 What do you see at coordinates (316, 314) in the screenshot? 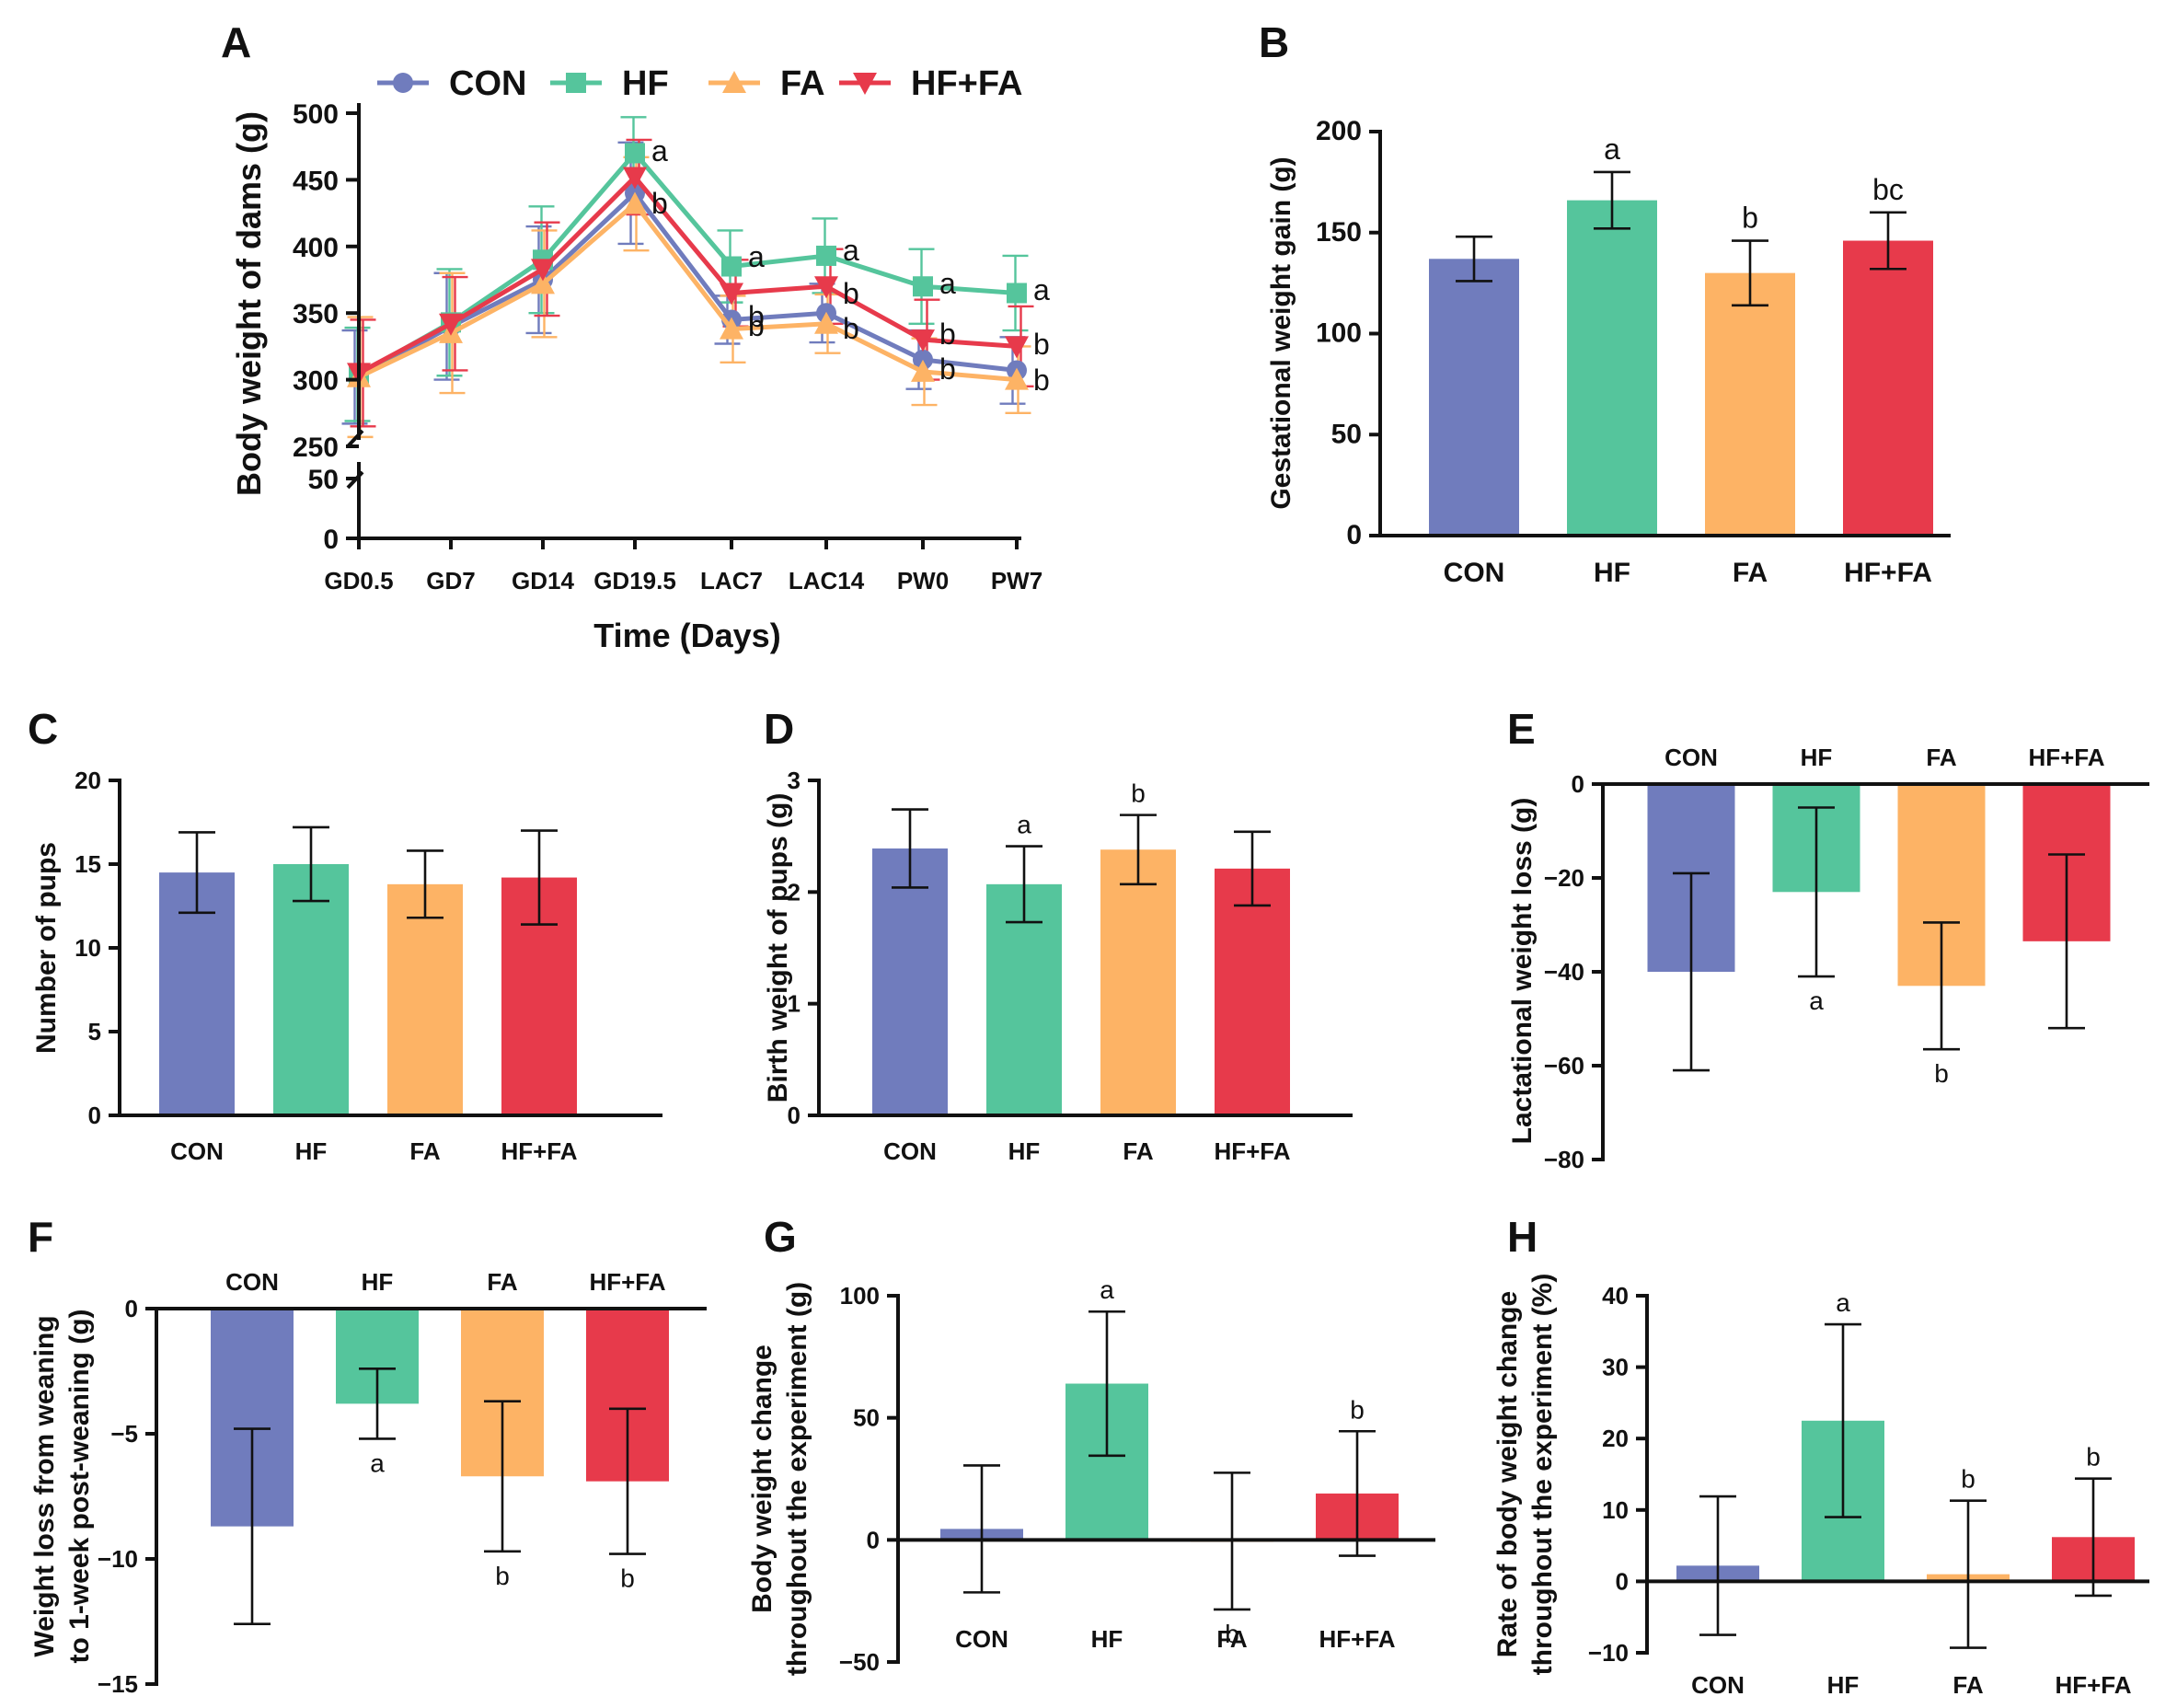
I see `y-tick-label: 350` at bounding box center [316, 314].